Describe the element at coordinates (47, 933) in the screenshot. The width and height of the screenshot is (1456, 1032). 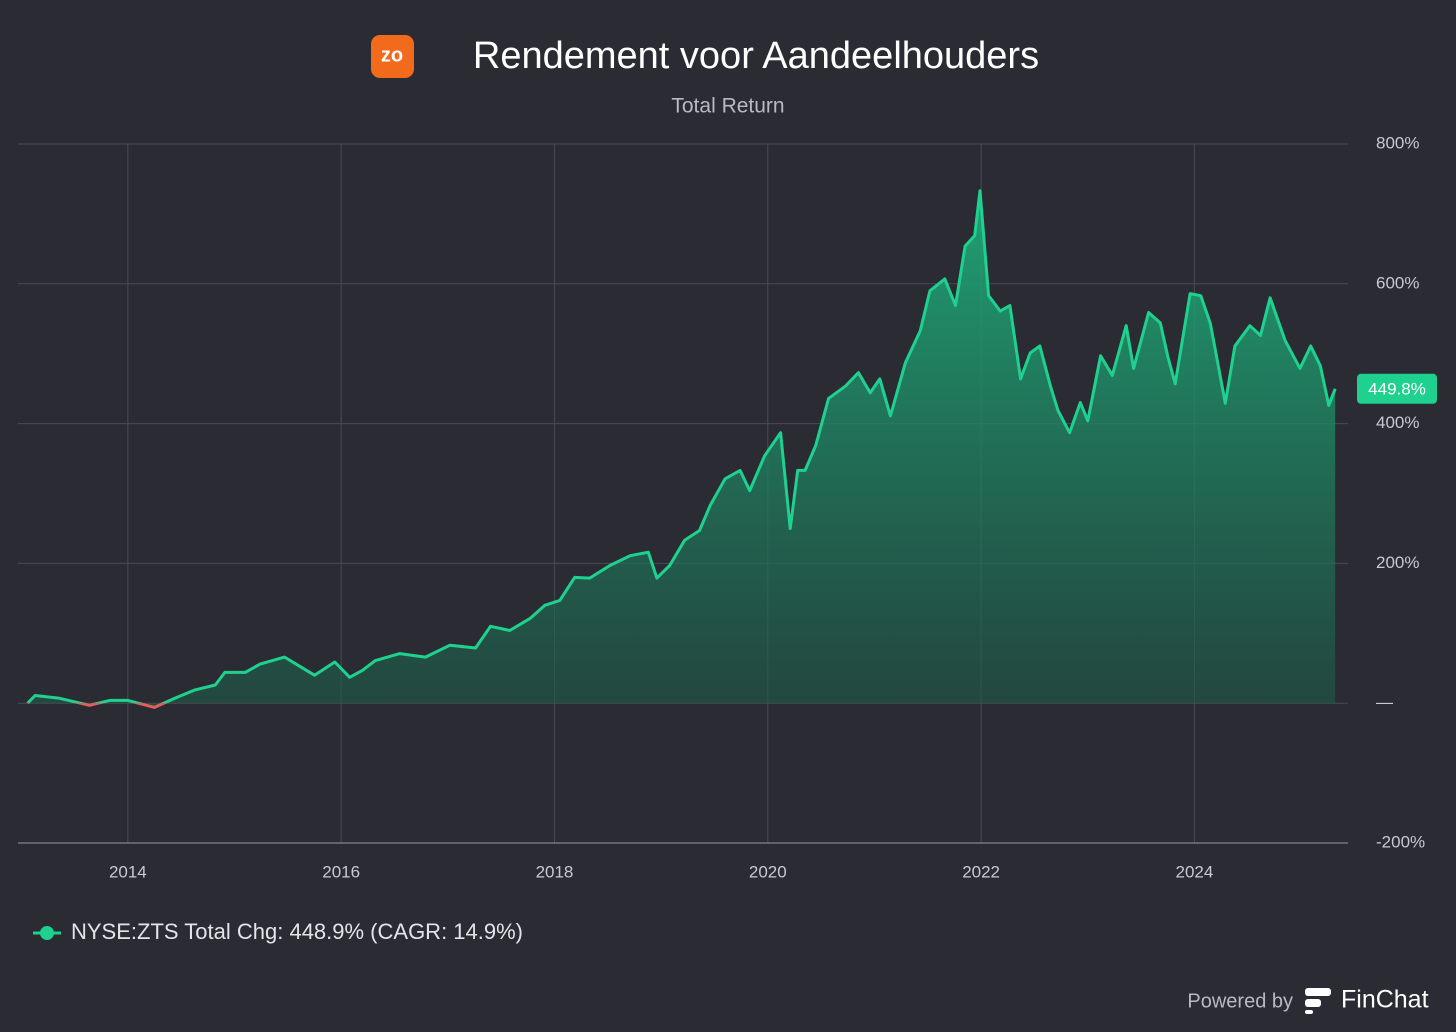
I see `legend-swatch` at that location.